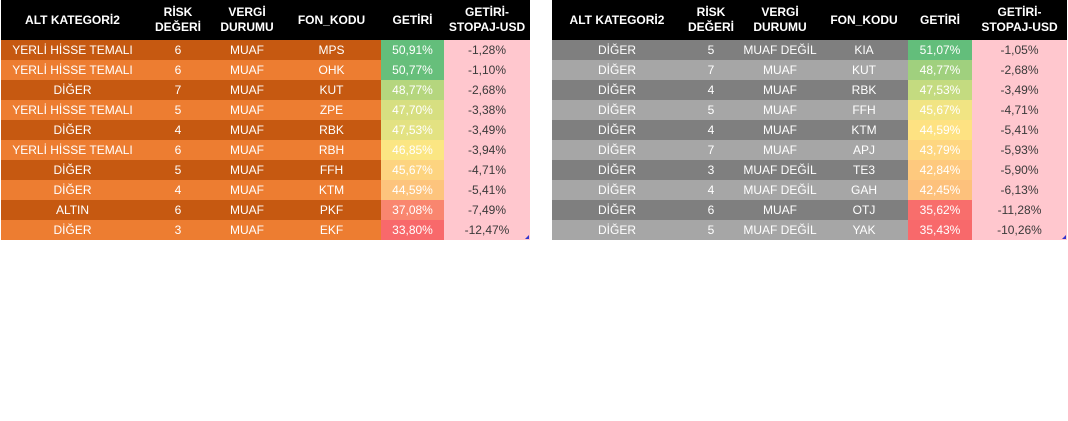  Describe the element at coordinates (864, 170) in the screenshot. I see `cell-fon-kodu: TE3` at that location.